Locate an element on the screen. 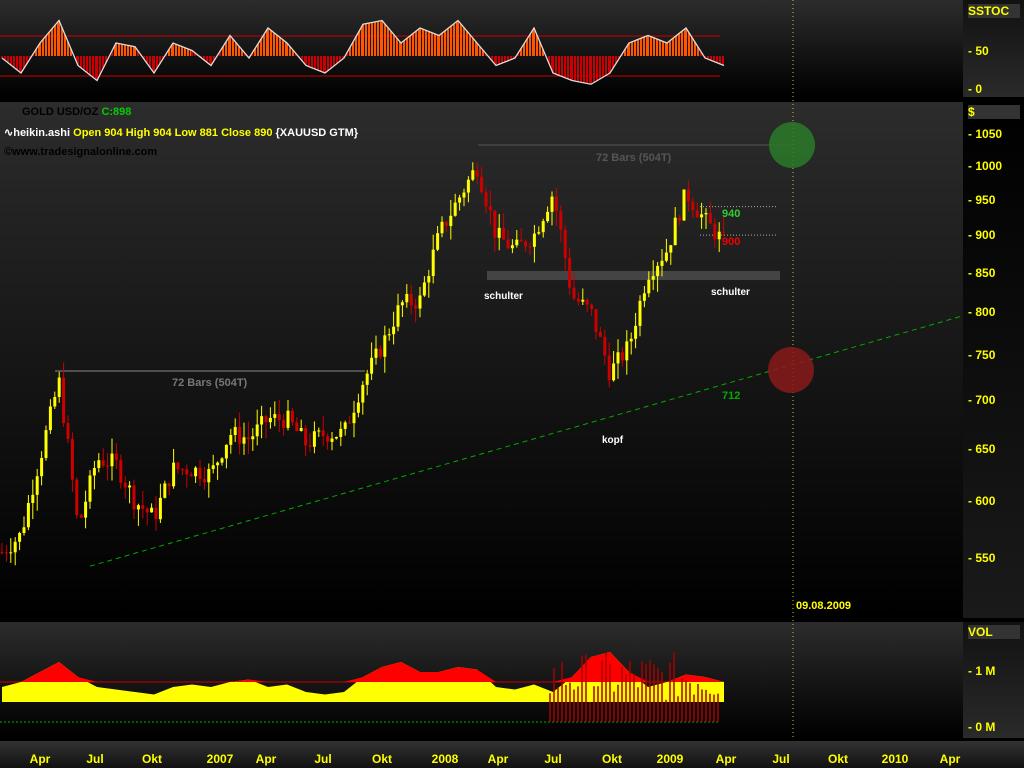  price-tick: 850 is located at coordinates (981, 273).